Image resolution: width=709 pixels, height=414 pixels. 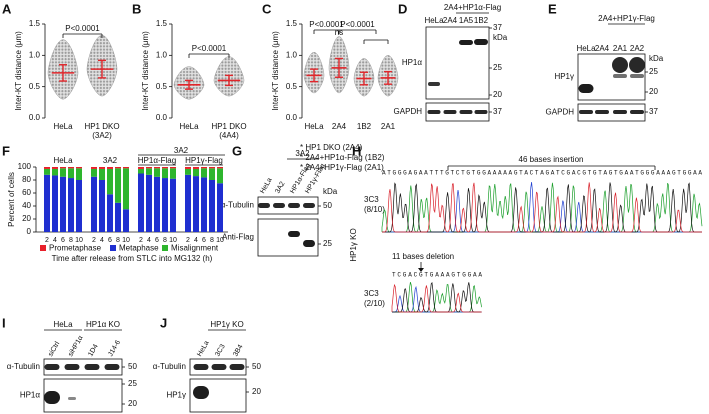 I want to click on annotation: 11 bases deletion, so click(x=423, y=256).